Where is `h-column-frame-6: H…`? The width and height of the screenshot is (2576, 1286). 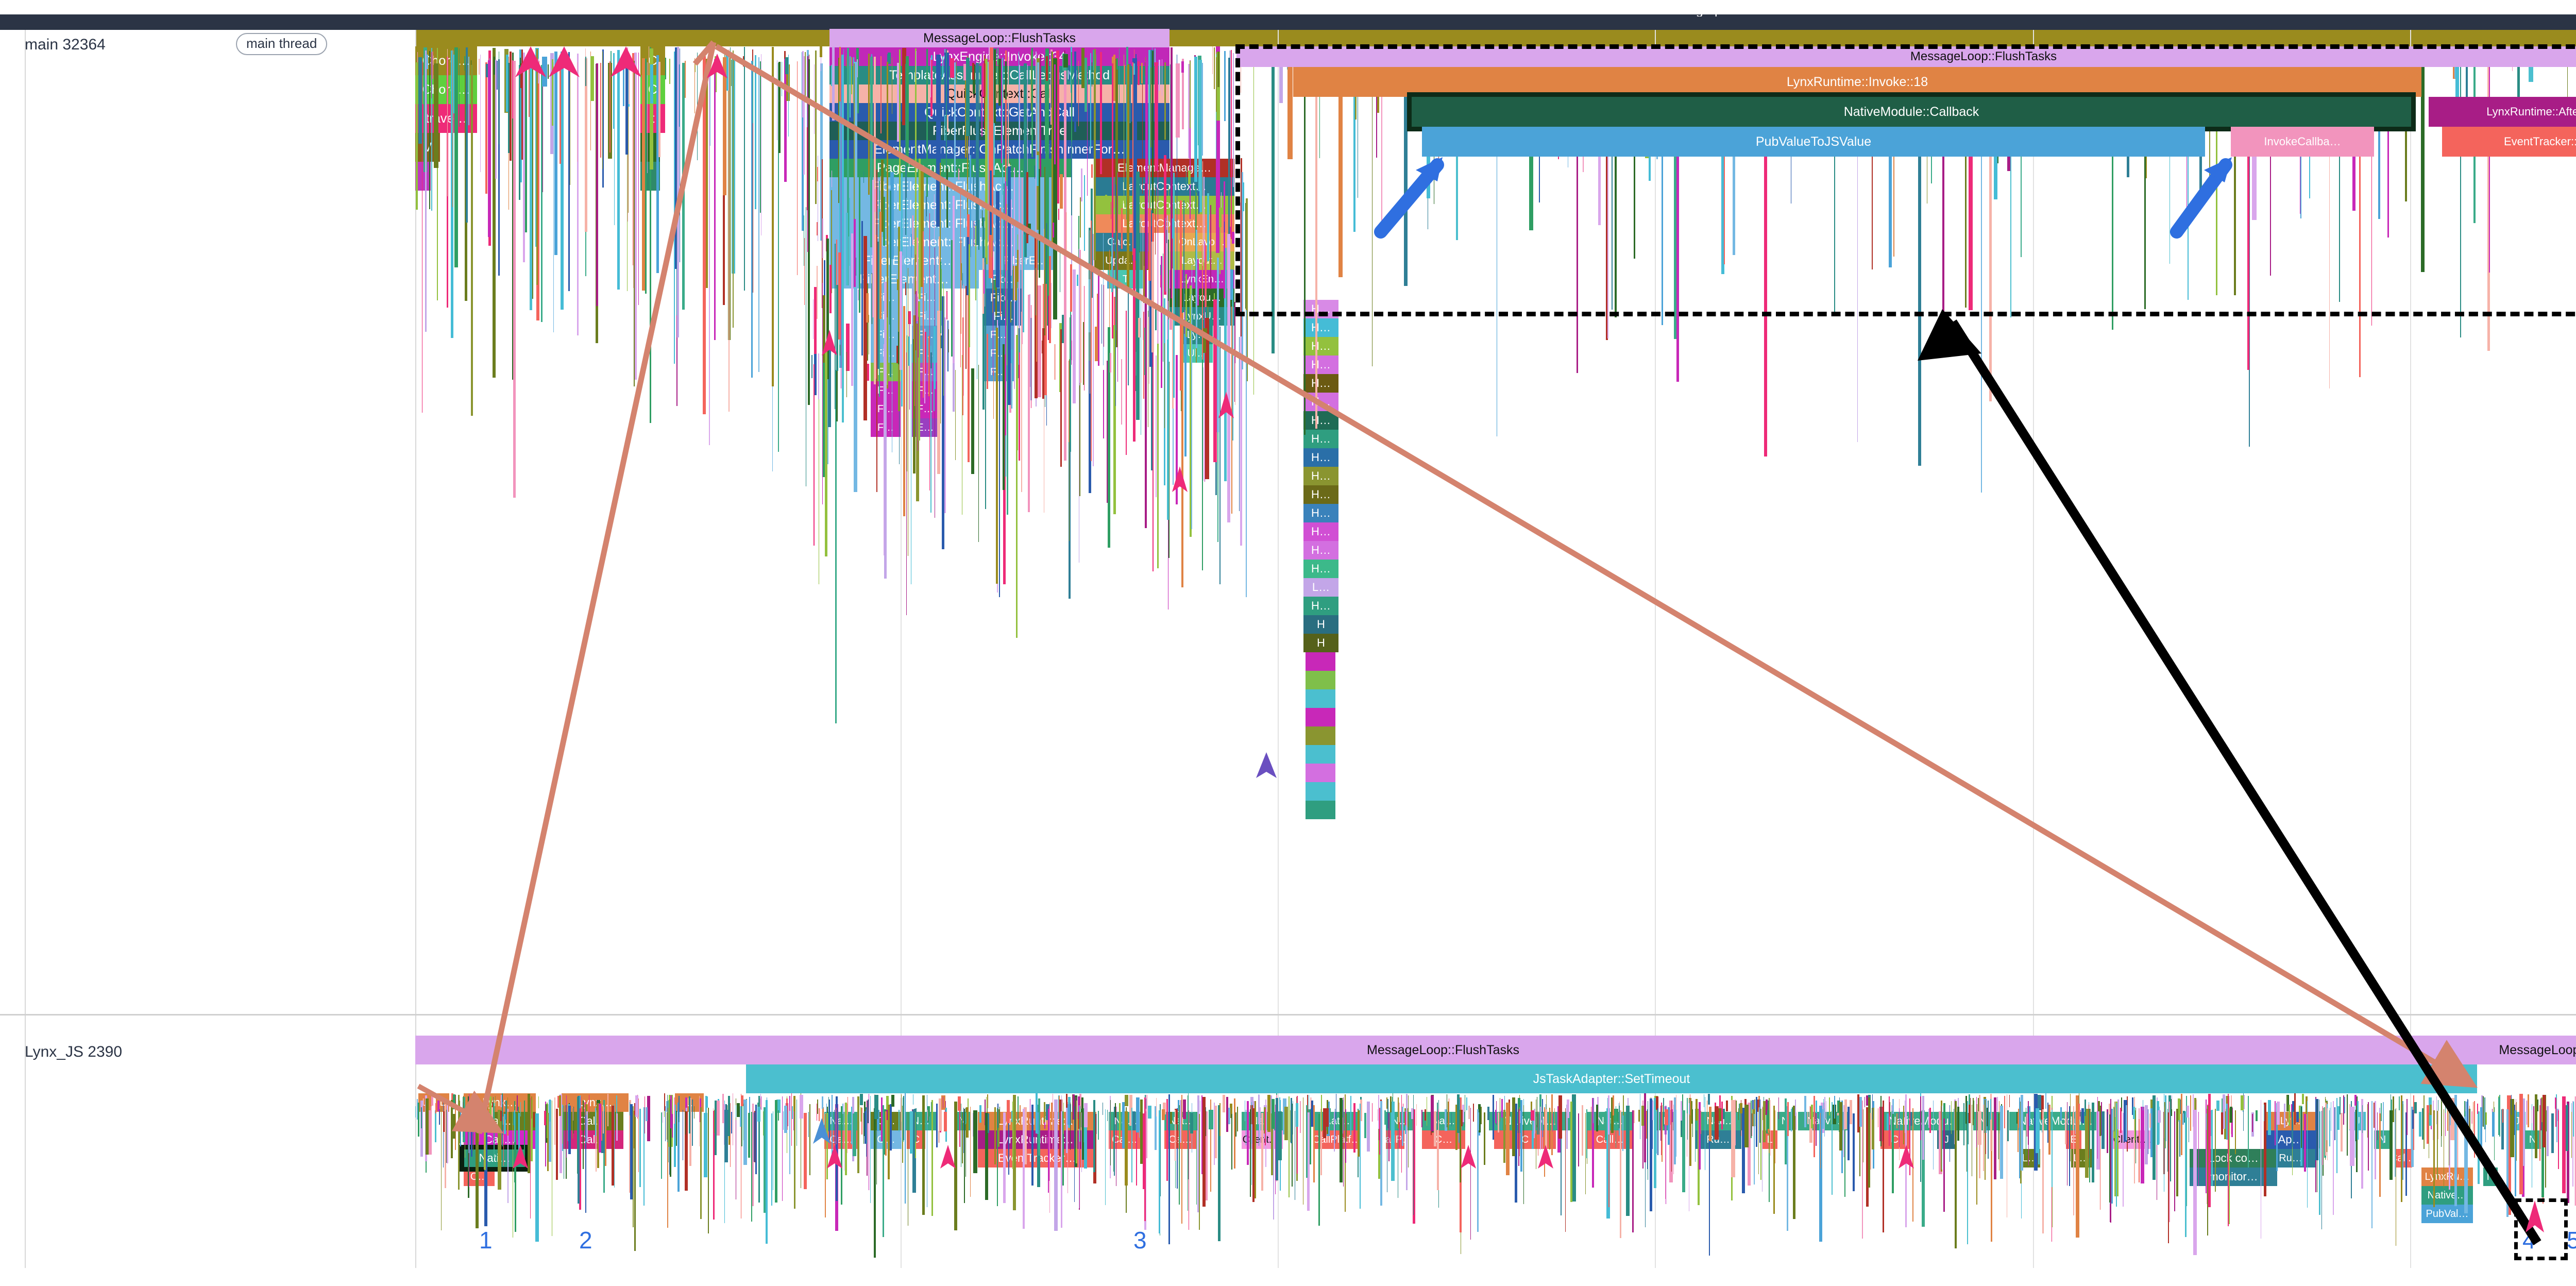 h-column-frame-6: H… is located at coordinates (1320, 420).